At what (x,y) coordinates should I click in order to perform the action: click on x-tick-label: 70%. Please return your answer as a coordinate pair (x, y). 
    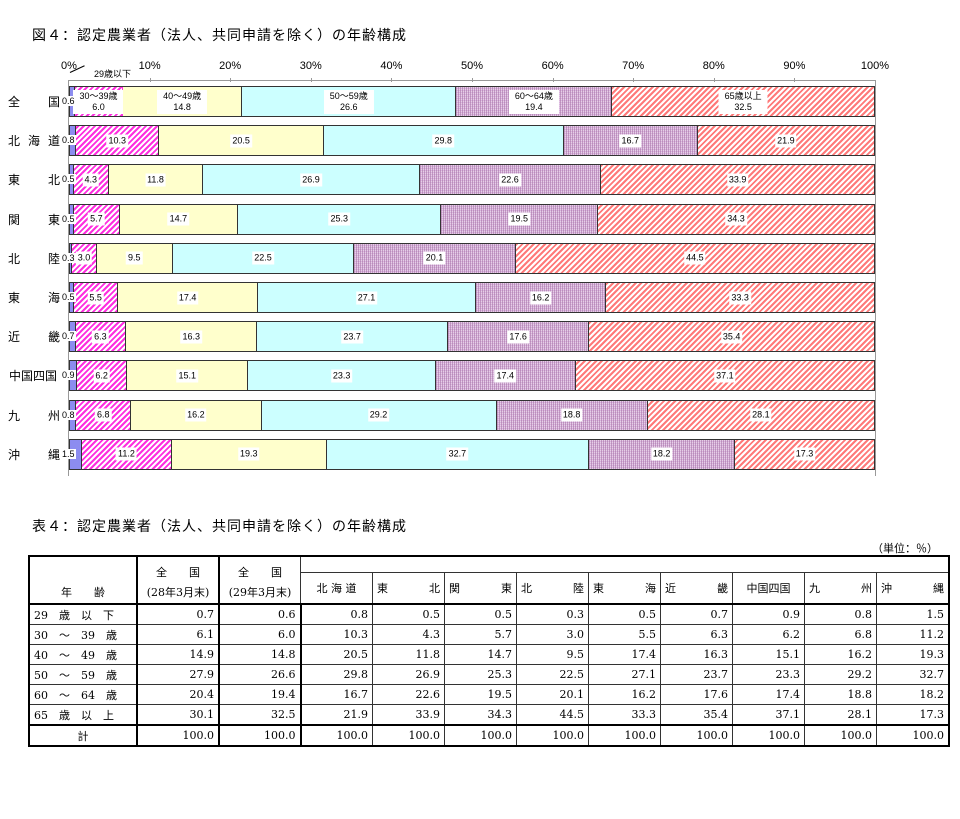
    Looking at the image, I should click on (633, 66).